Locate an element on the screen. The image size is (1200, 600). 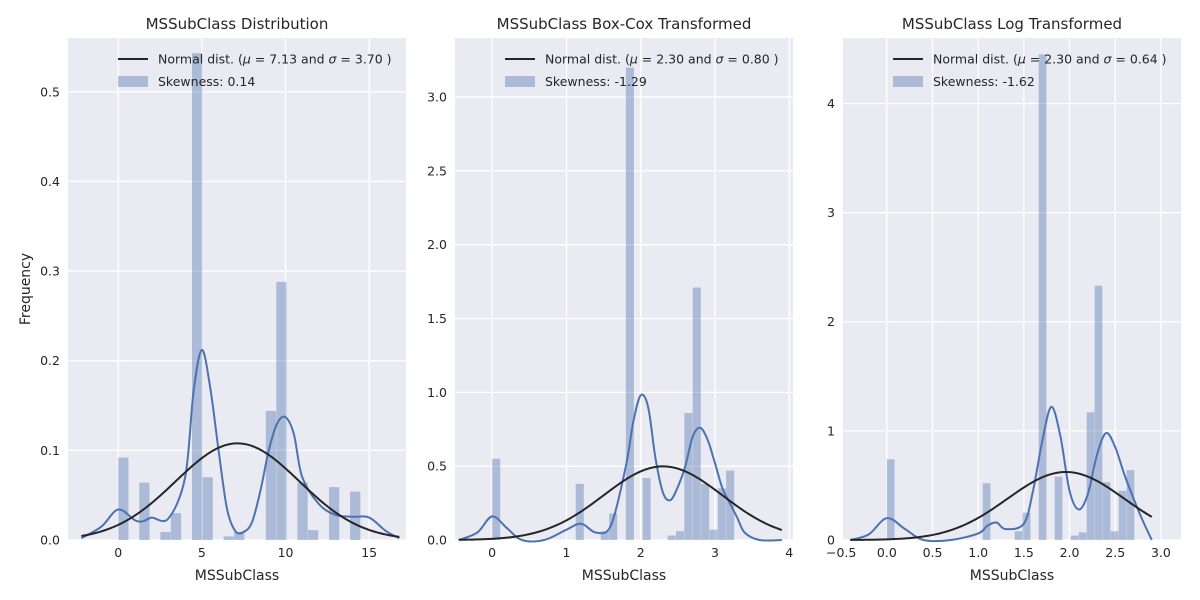
legend-normal-label: Normal dist. (μ = 7.13 and σ = 3.70 ) is located at coordinates (275, 59).